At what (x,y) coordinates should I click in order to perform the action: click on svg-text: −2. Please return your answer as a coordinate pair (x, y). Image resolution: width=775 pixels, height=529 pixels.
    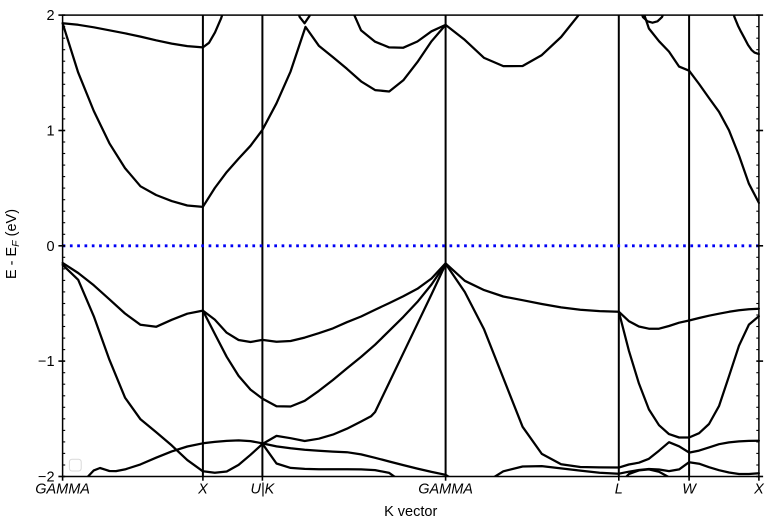
    Looking at the image, I should click on (46, 478).